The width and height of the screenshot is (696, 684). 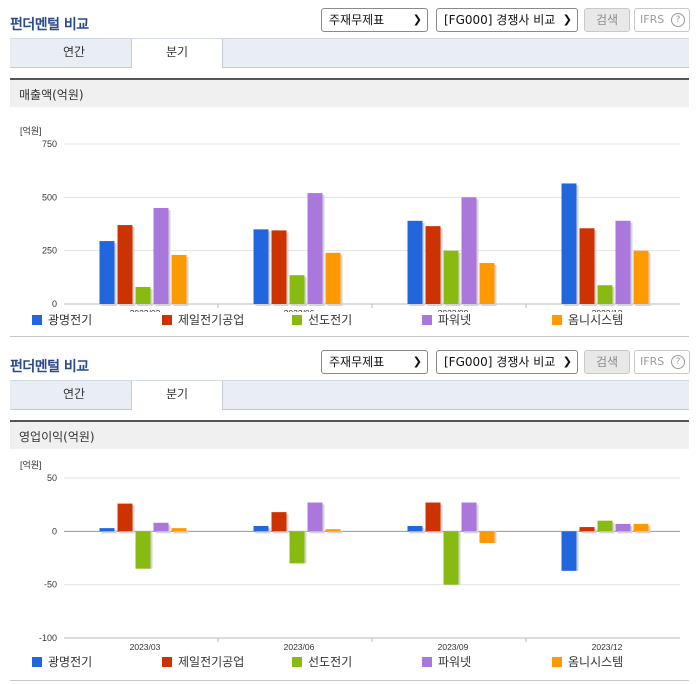 I want to click on x-tick-label: 2023/06, so click(x=299, y=647).